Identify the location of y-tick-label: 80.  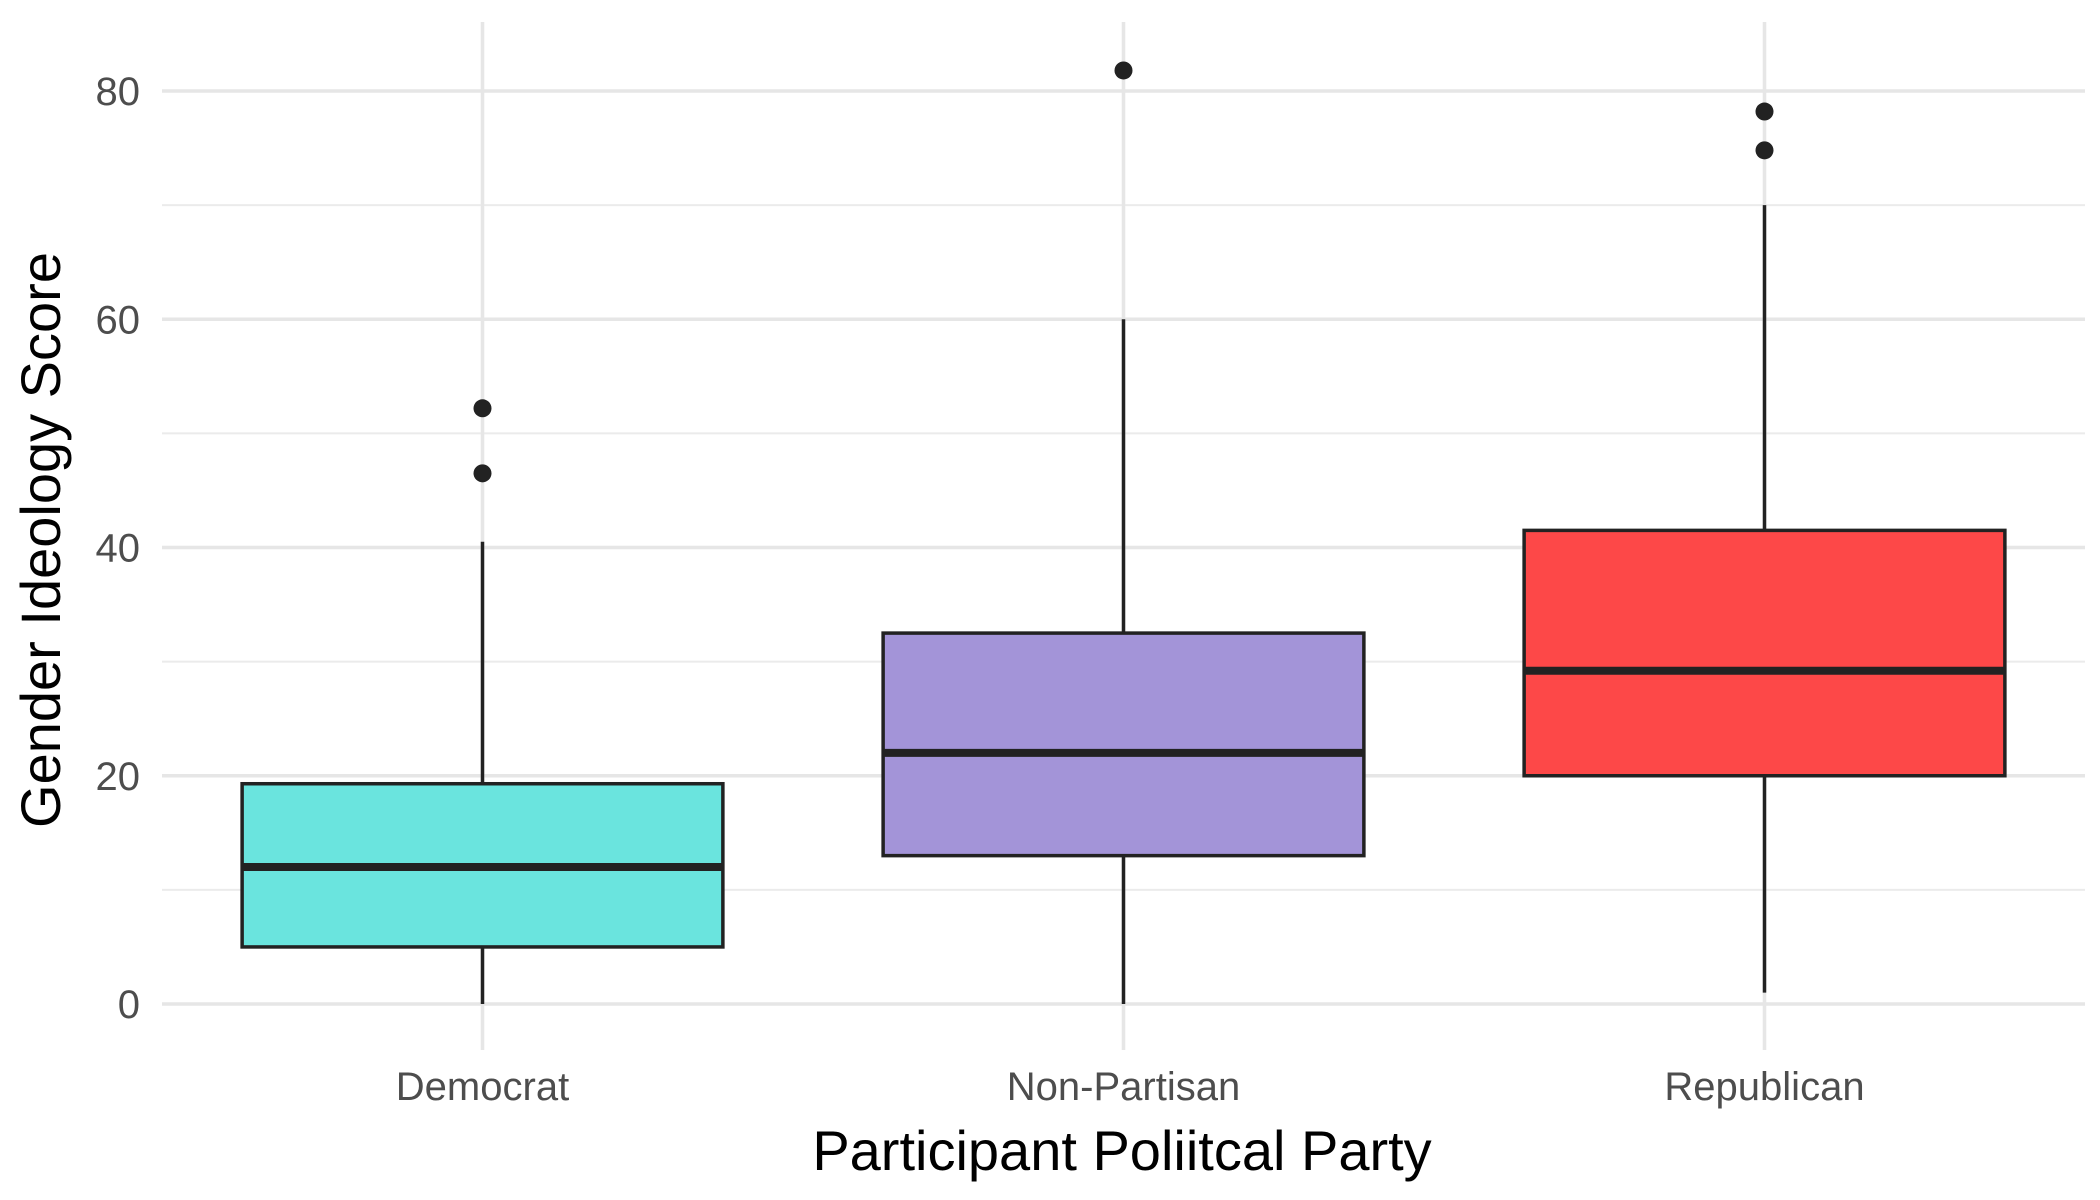
(118, 92).